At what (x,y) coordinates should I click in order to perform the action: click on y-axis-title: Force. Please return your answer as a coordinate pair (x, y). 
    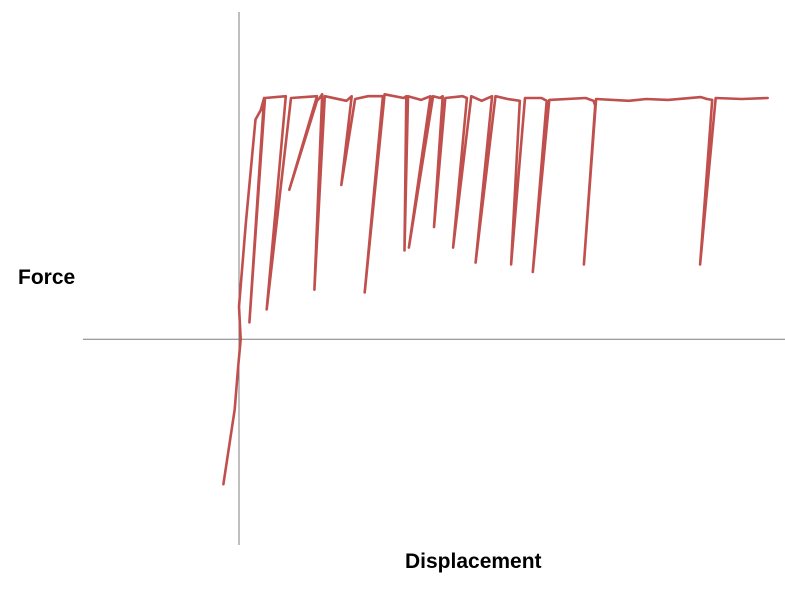
    Looking at the image, I should click on (47, 277).